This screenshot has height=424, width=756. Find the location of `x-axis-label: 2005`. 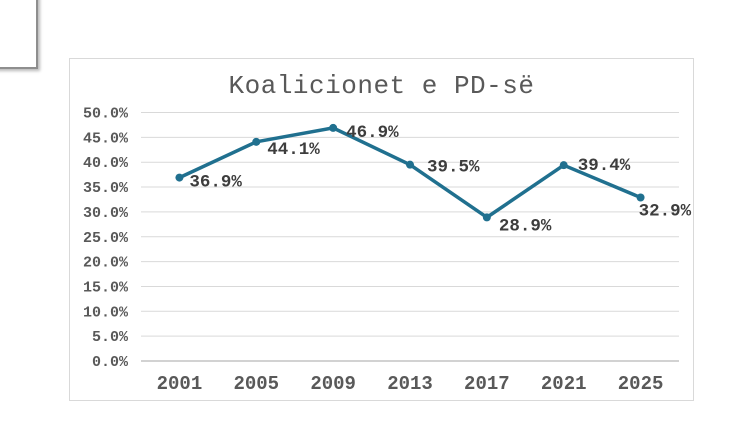

x-axis-label: 2005 is located at coordinates (256, 384).